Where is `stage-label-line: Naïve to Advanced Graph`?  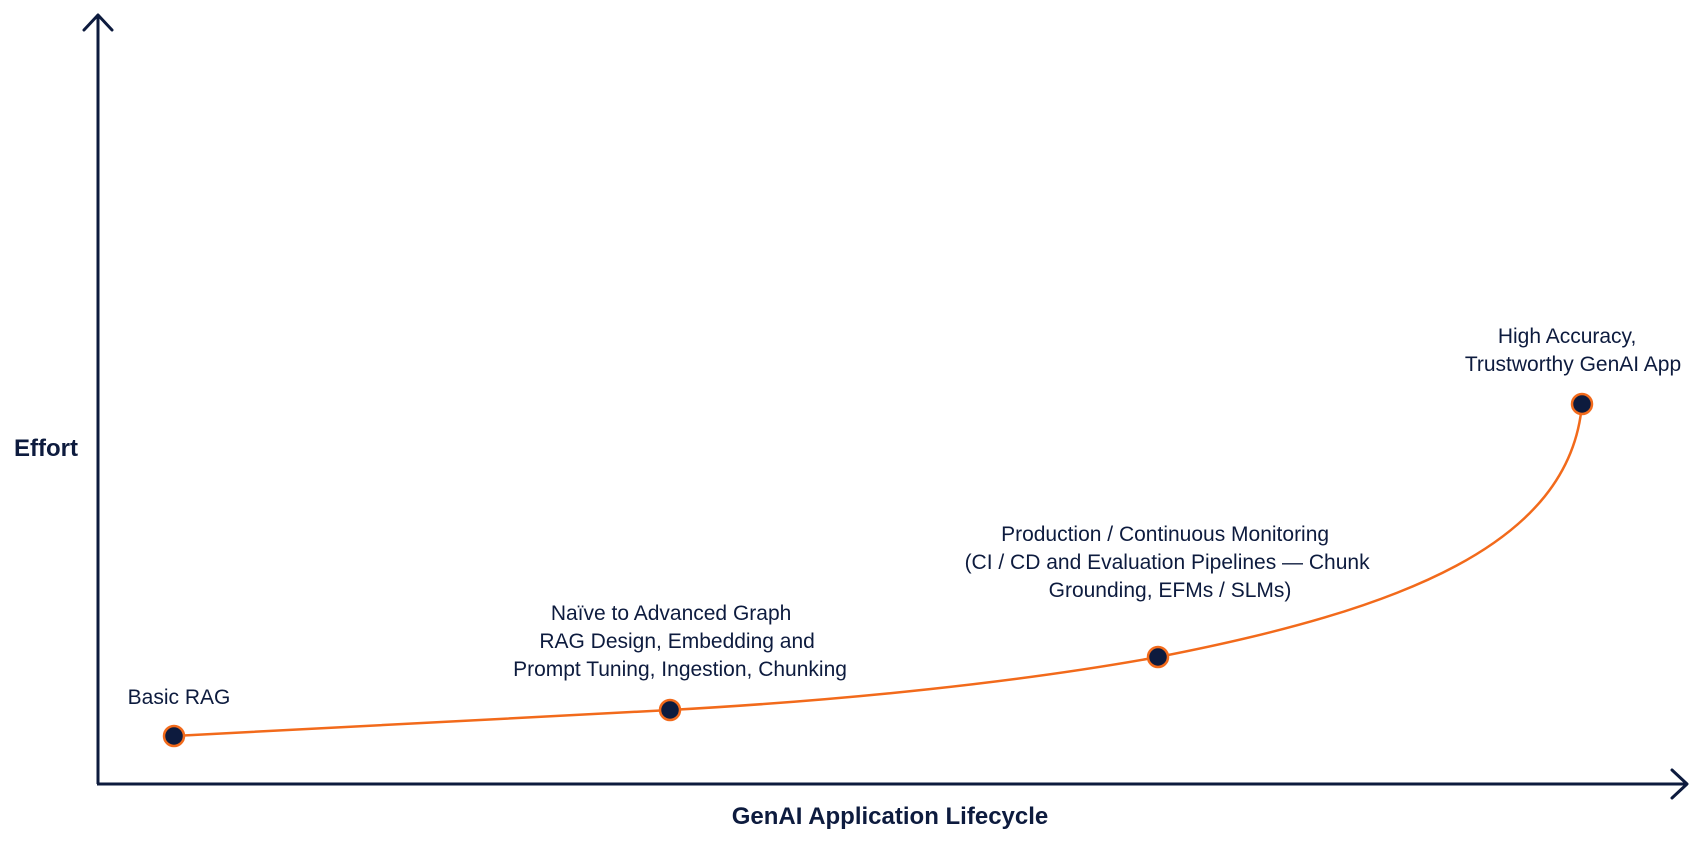
stage-label-line: Naïve to Advanced Graph is located at coordinates (671, 613).